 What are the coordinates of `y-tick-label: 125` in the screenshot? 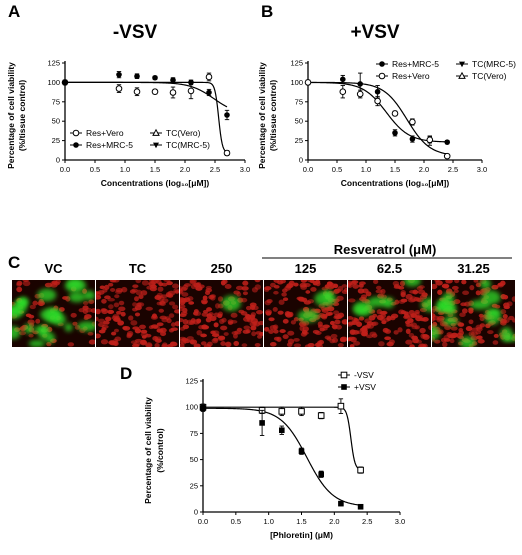 It's located at (191, 381).